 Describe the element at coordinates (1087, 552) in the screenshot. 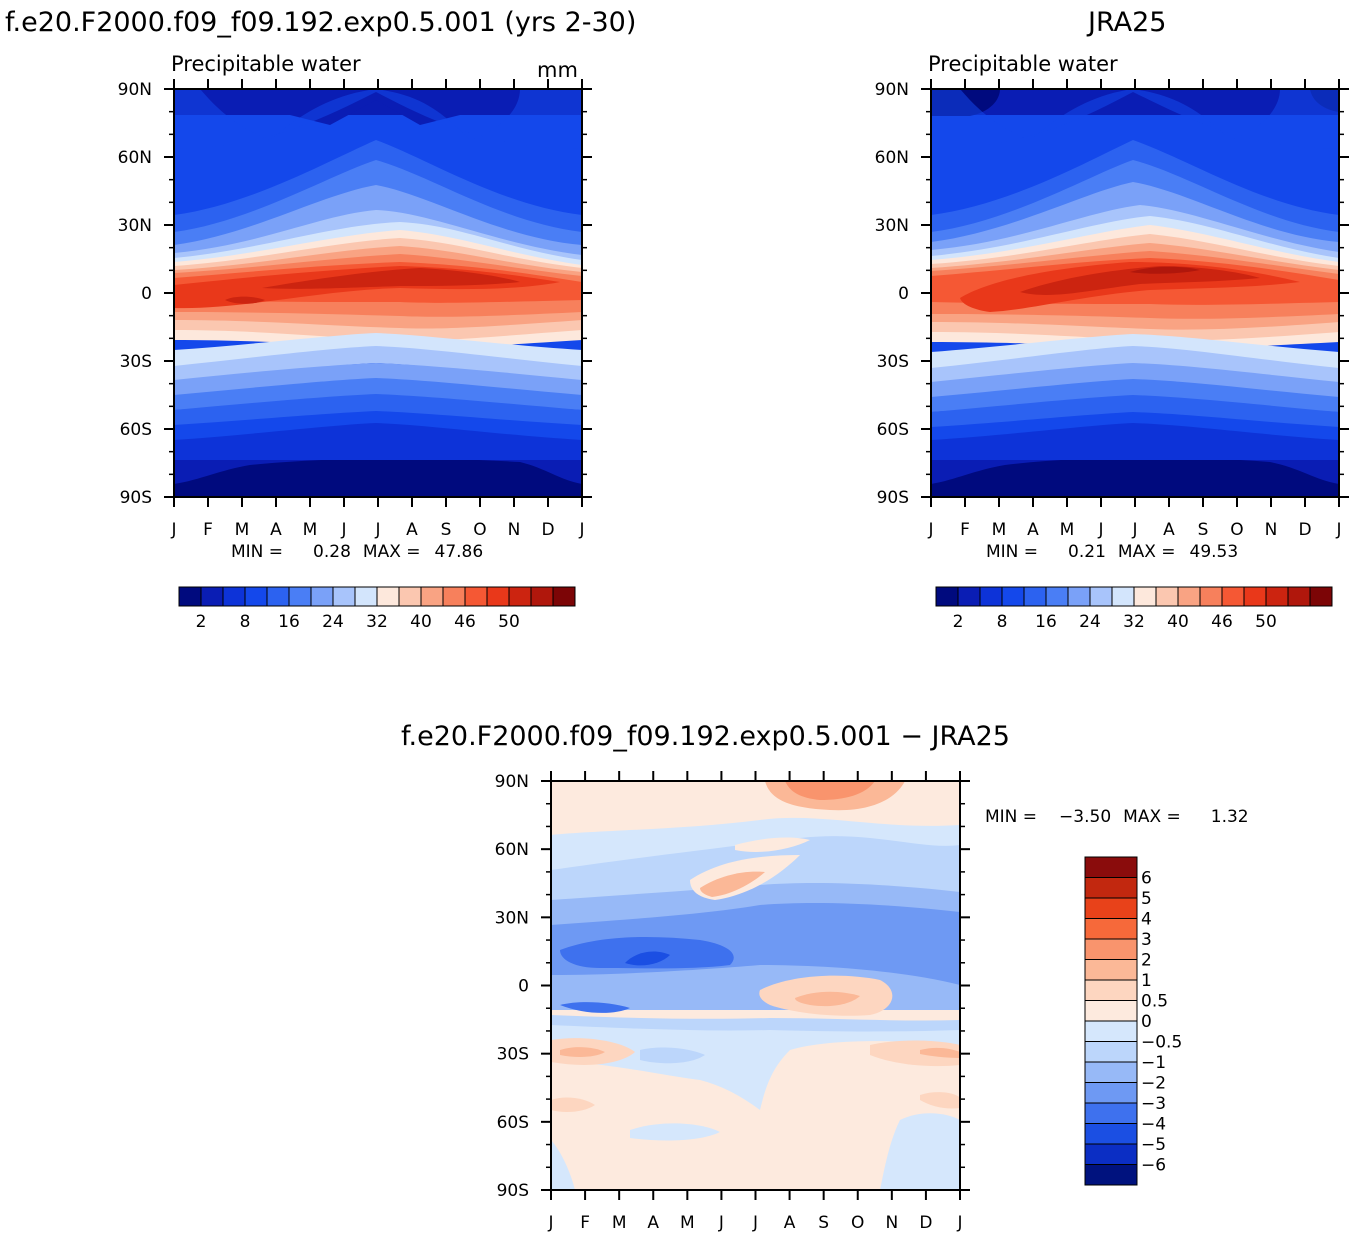

I see `panel-reference-min: 0.21` at that location.